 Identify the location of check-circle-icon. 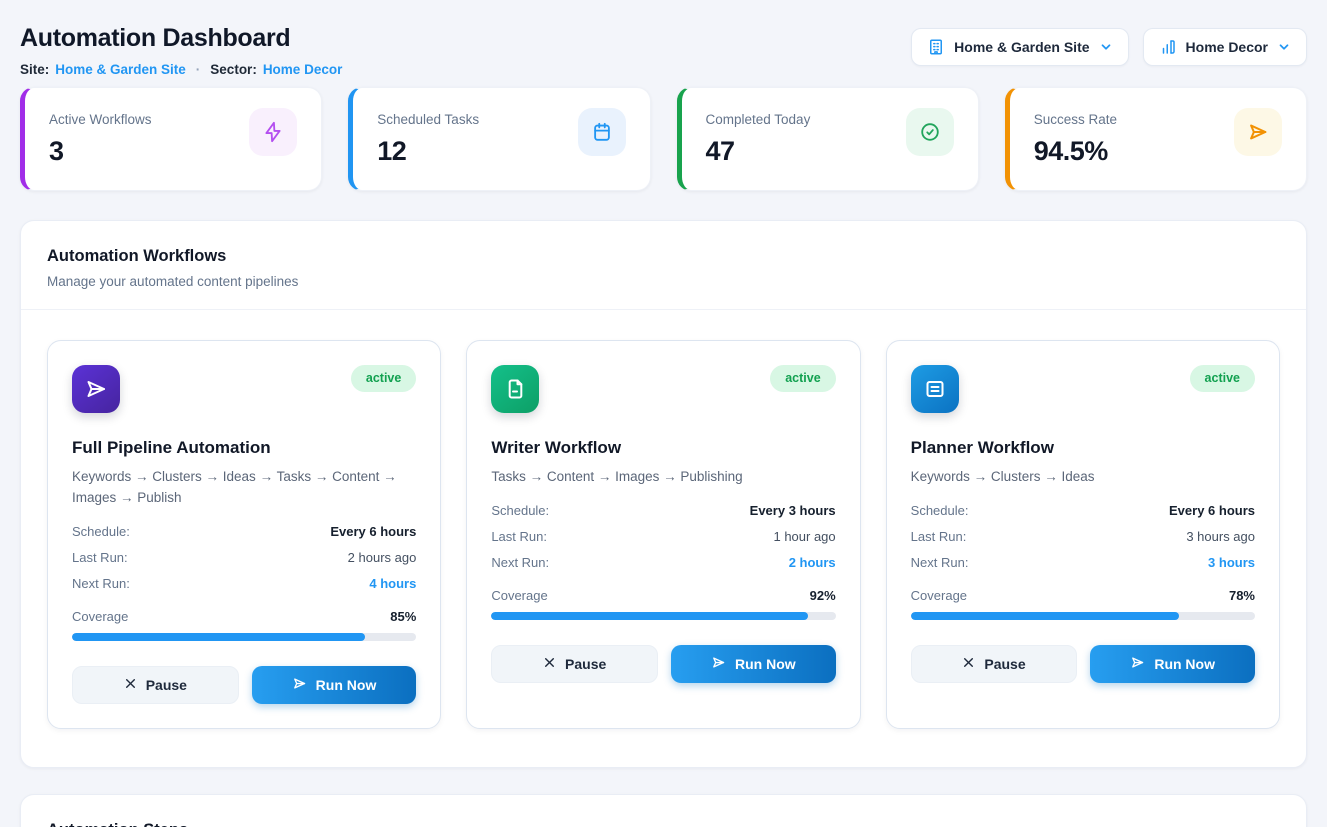
(929, 132).